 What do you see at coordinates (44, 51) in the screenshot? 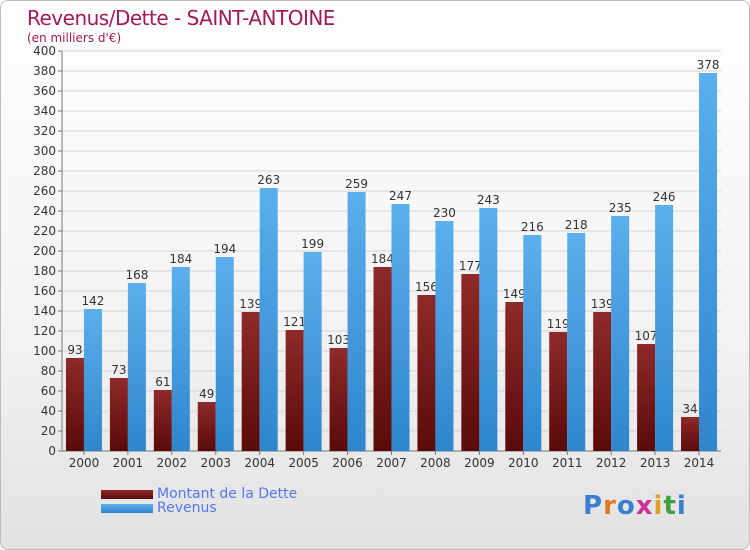
I see `y-tick-label: 400` at bounding box center [44, 51].